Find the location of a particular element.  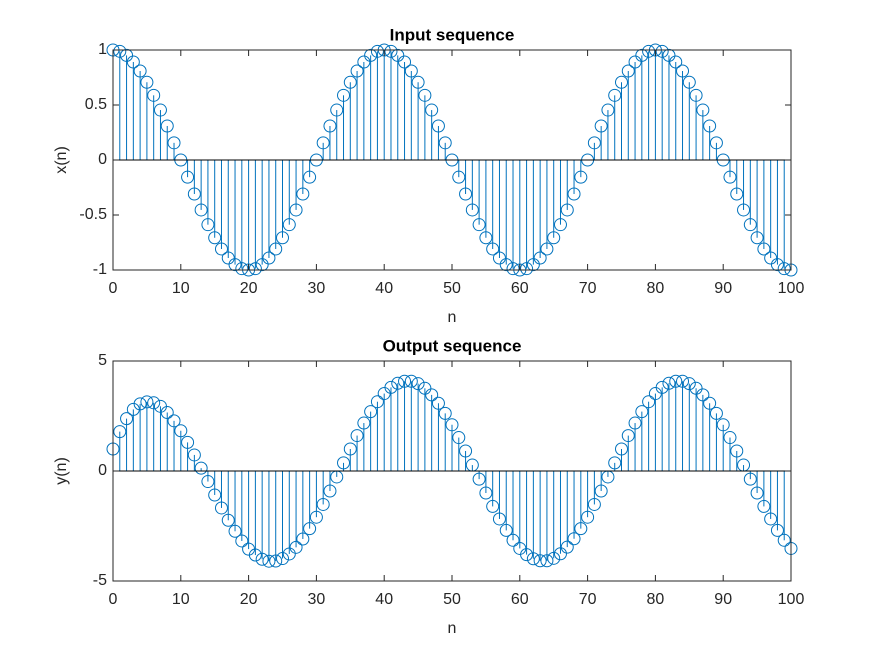

x-axis-label: n is located at coordinates (452, 317).